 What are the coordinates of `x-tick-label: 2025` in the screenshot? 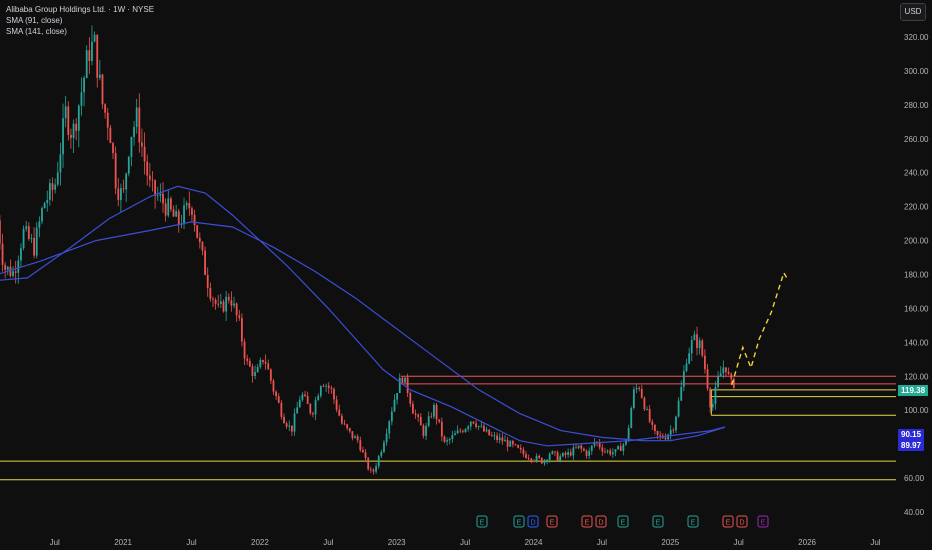 It's located at (670, 542).